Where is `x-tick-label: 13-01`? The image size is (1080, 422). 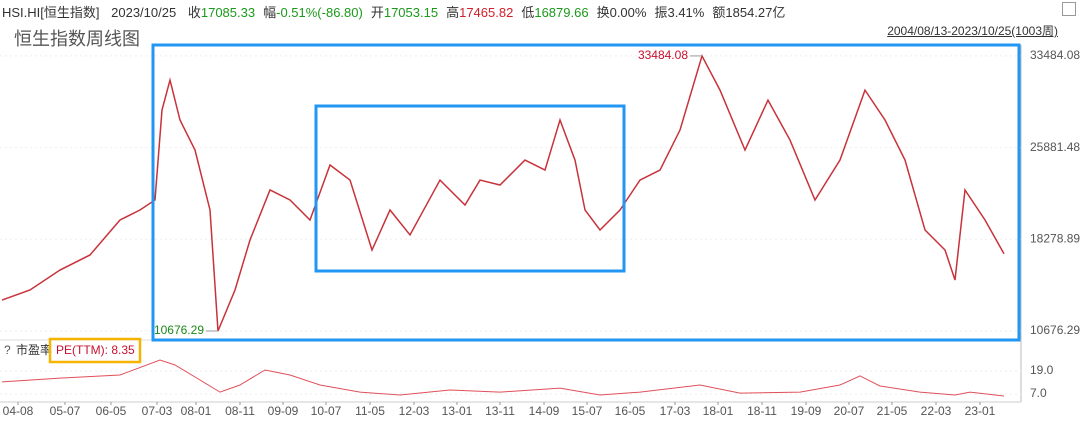 x-tick-label: 13-01 is located at coordinates (457, 411).